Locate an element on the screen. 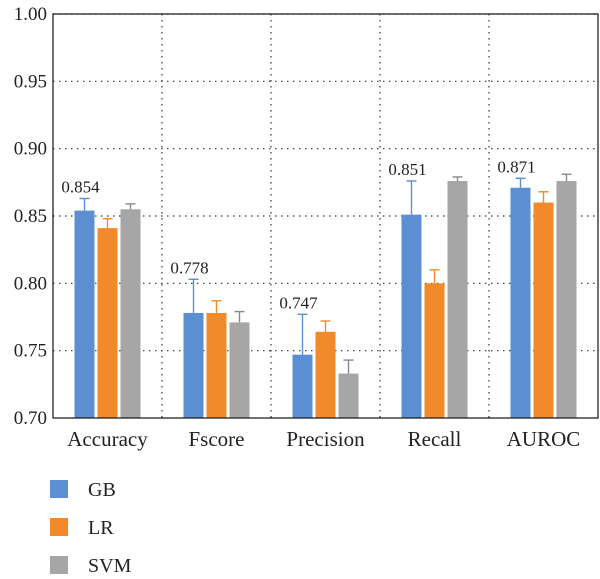 The height and width of the screenshot is (579, 600). x-category-label: Recall is located at coordinates (435, 439).